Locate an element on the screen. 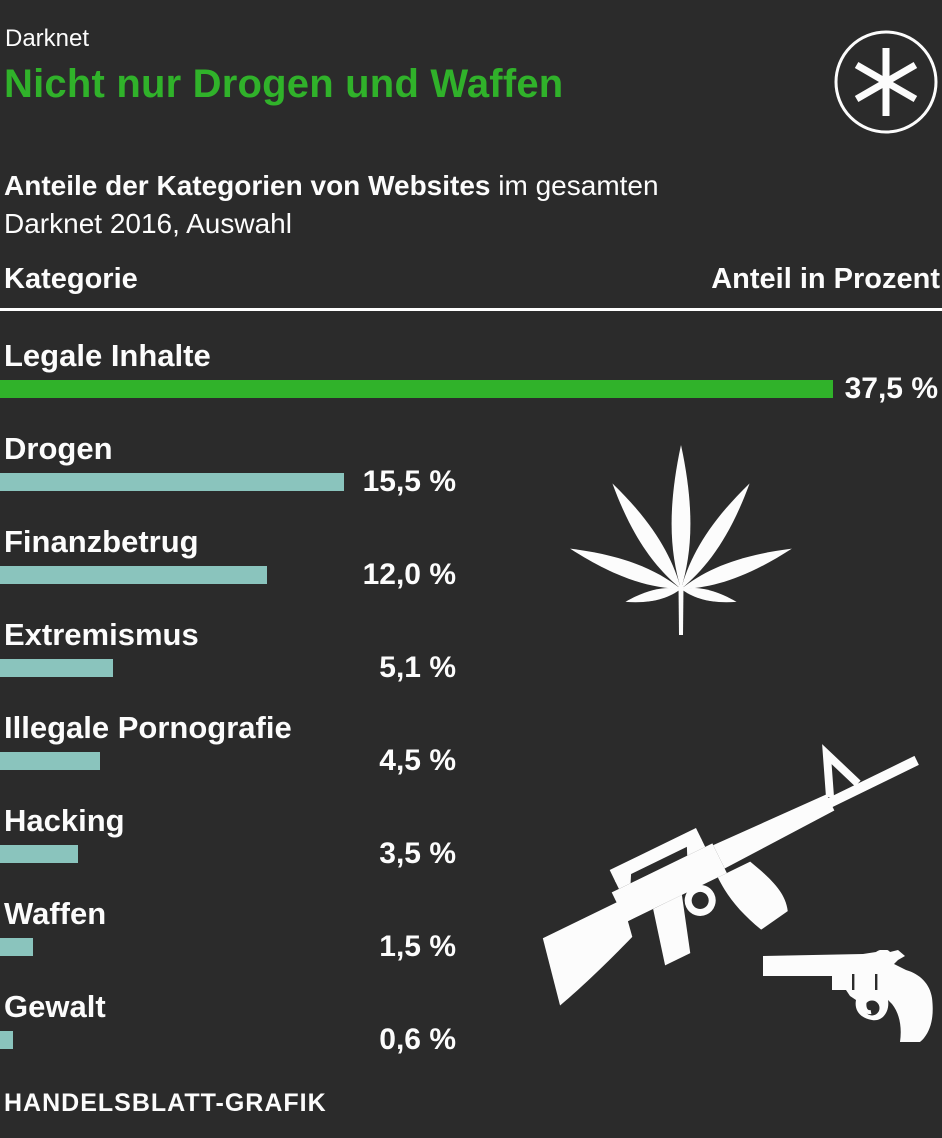  bar-track: 4,5 % is located at coordinates (471, 760).